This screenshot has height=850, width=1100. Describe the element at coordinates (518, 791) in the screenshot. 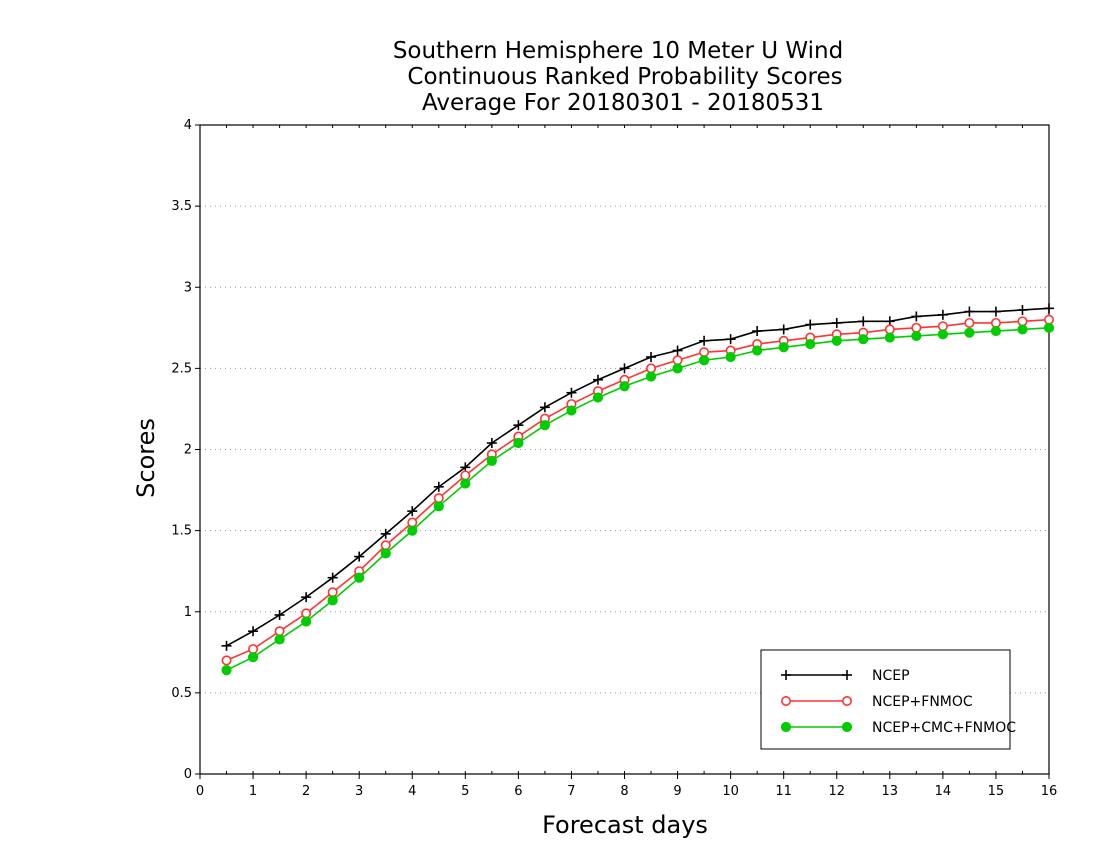

I see `x-tick-label: 6` at that location.